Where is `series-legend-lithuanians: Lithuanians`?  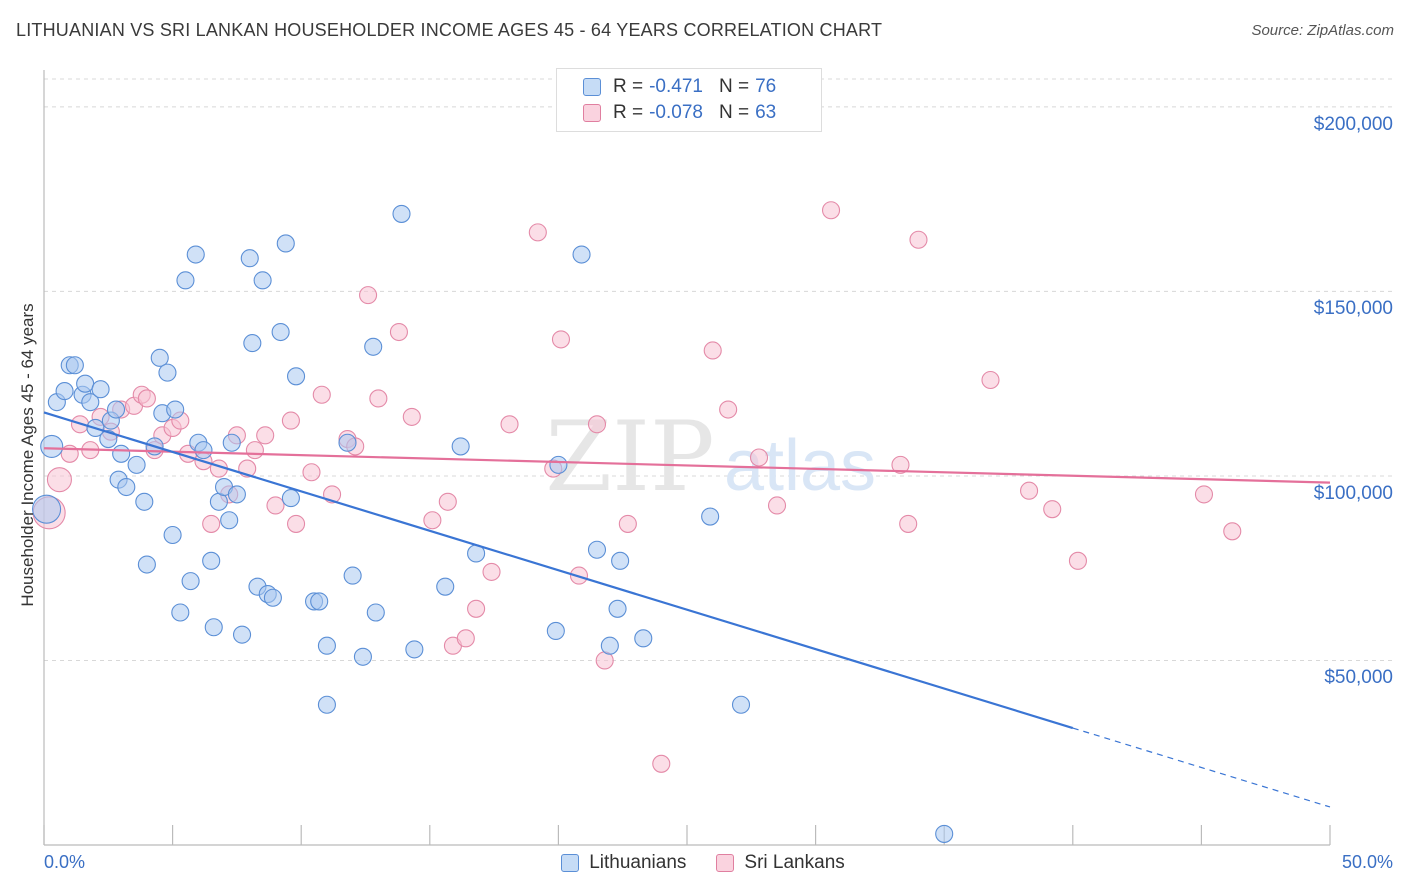 series-legend-lithuanians: Lithuanians is located at coordinates (623, 863).